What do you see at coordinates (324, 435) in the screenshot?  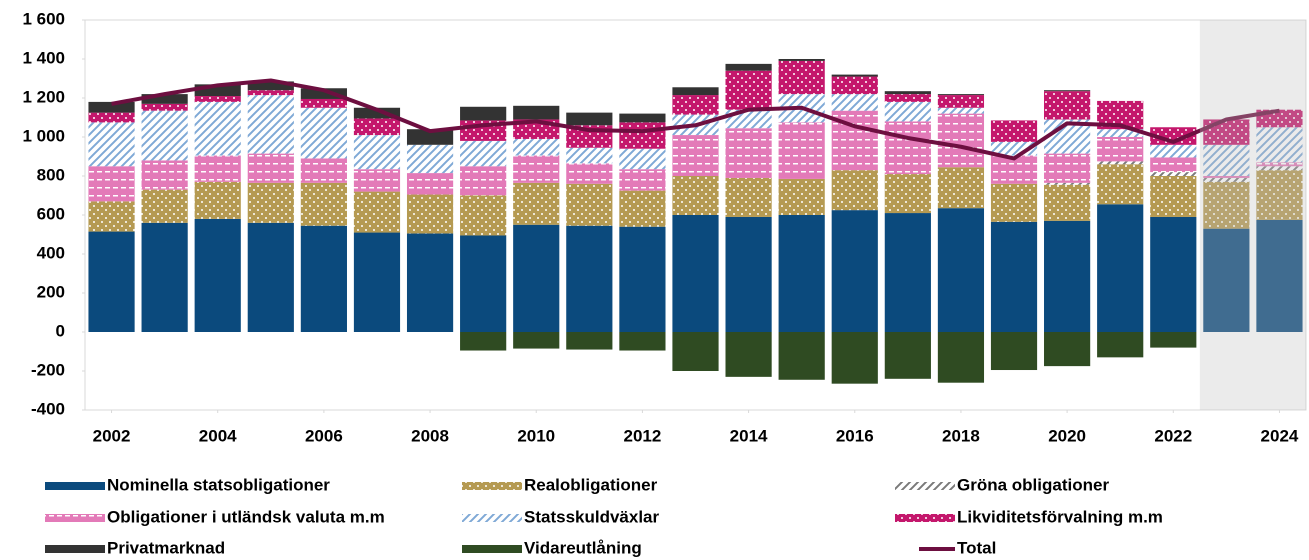 I see `x-tick-label: 2006` at bounding box center [324, 435].